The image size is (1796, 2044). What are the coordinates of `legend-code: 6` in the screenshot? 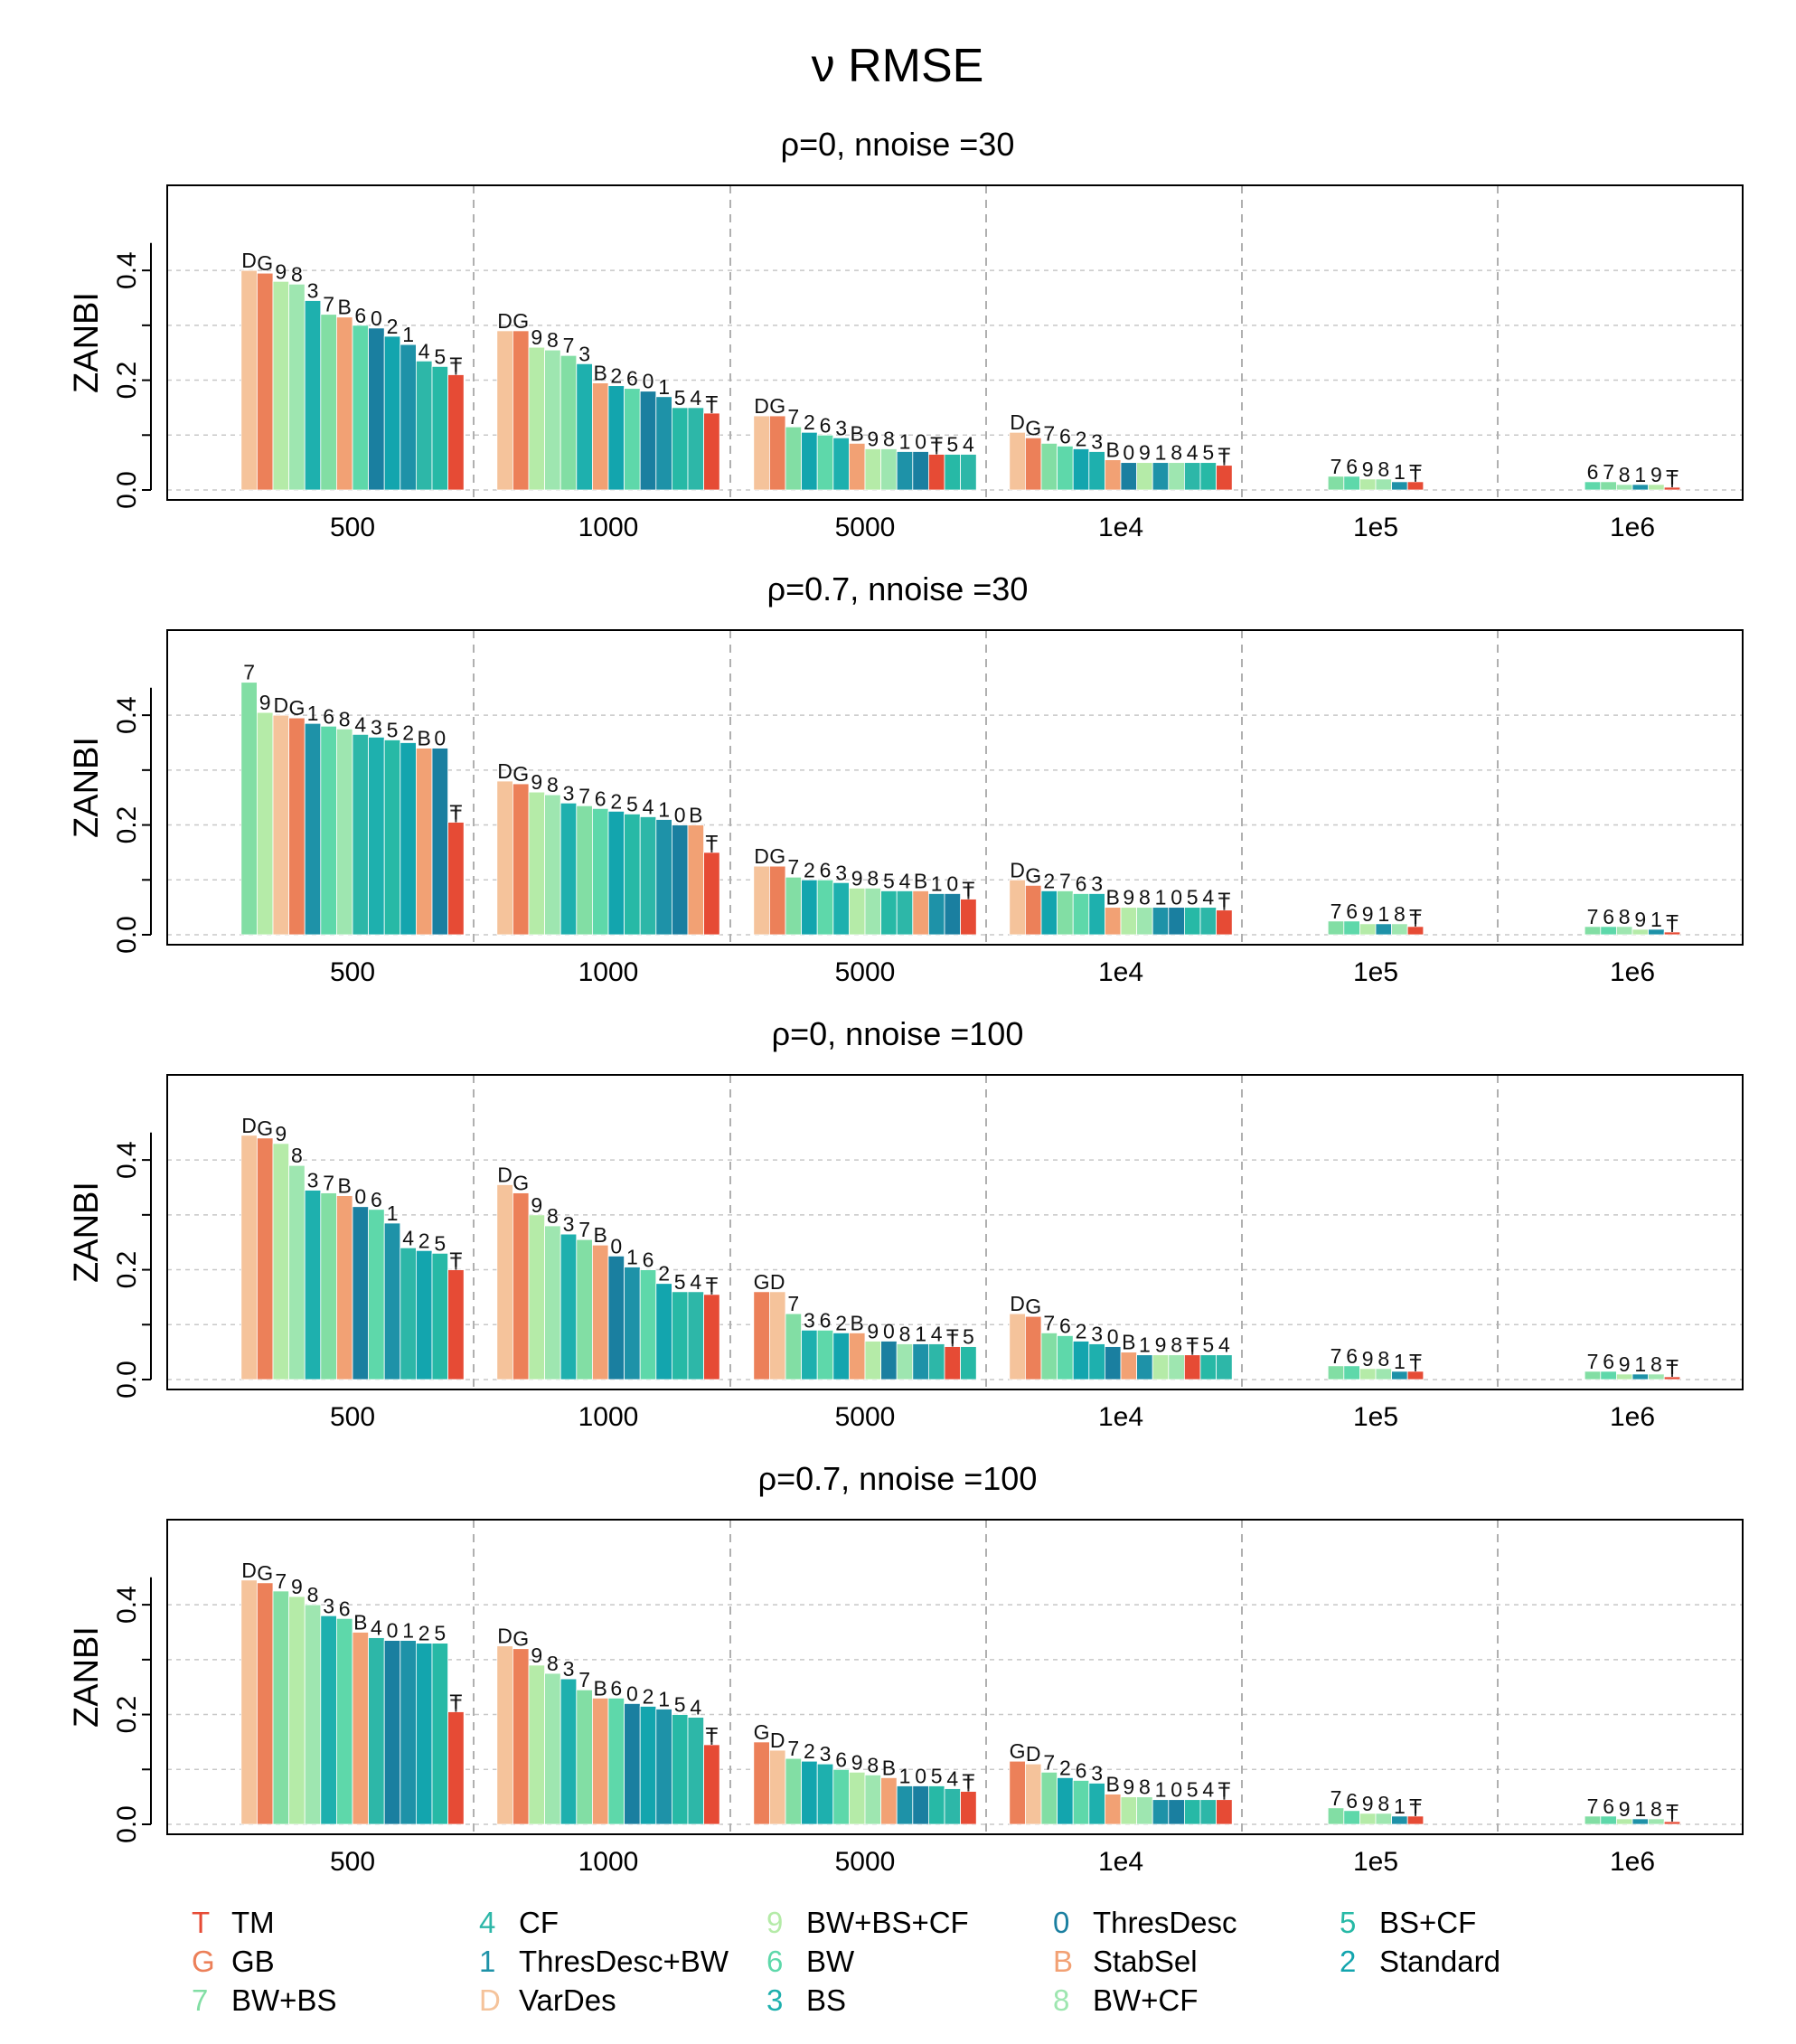 It's located at (774, 1962).